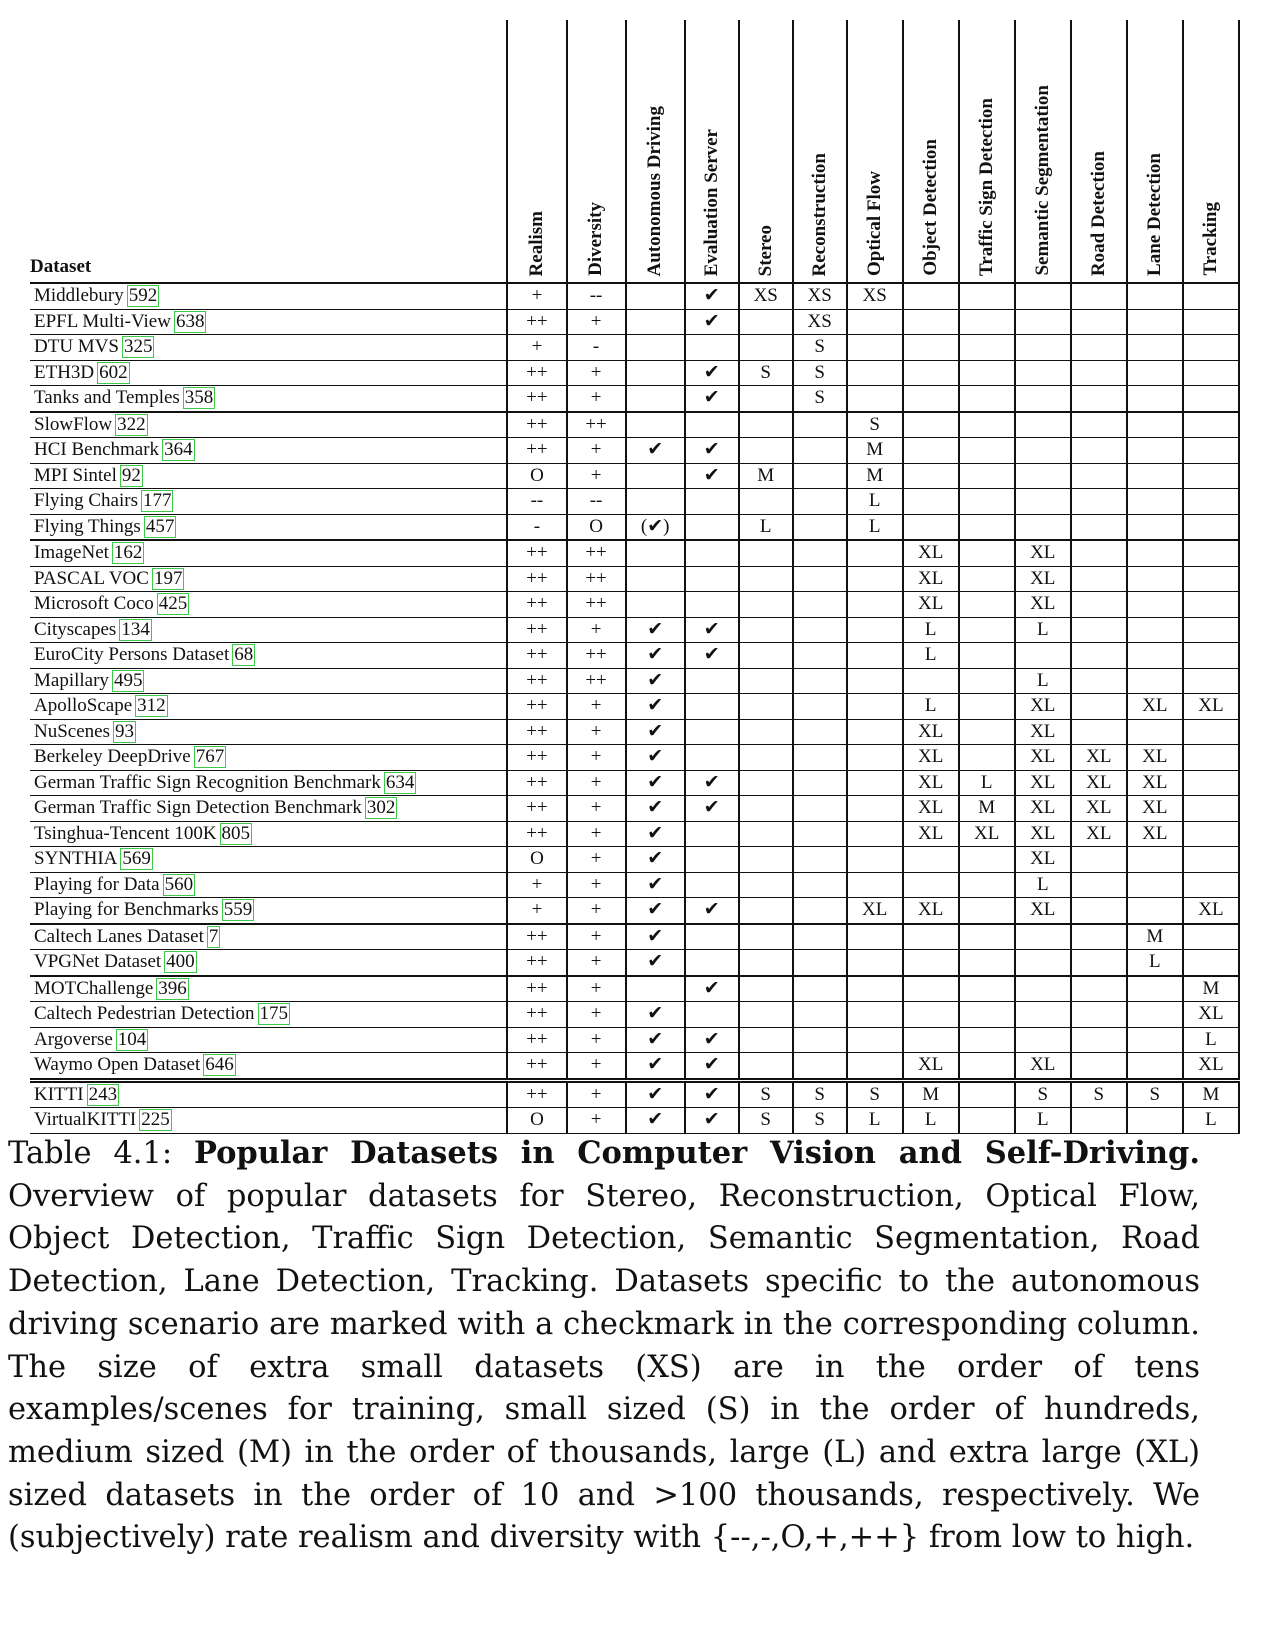 This screenshot has width=1264, height=1640. I want to click on citation-link: 104, so click(132, 1039).